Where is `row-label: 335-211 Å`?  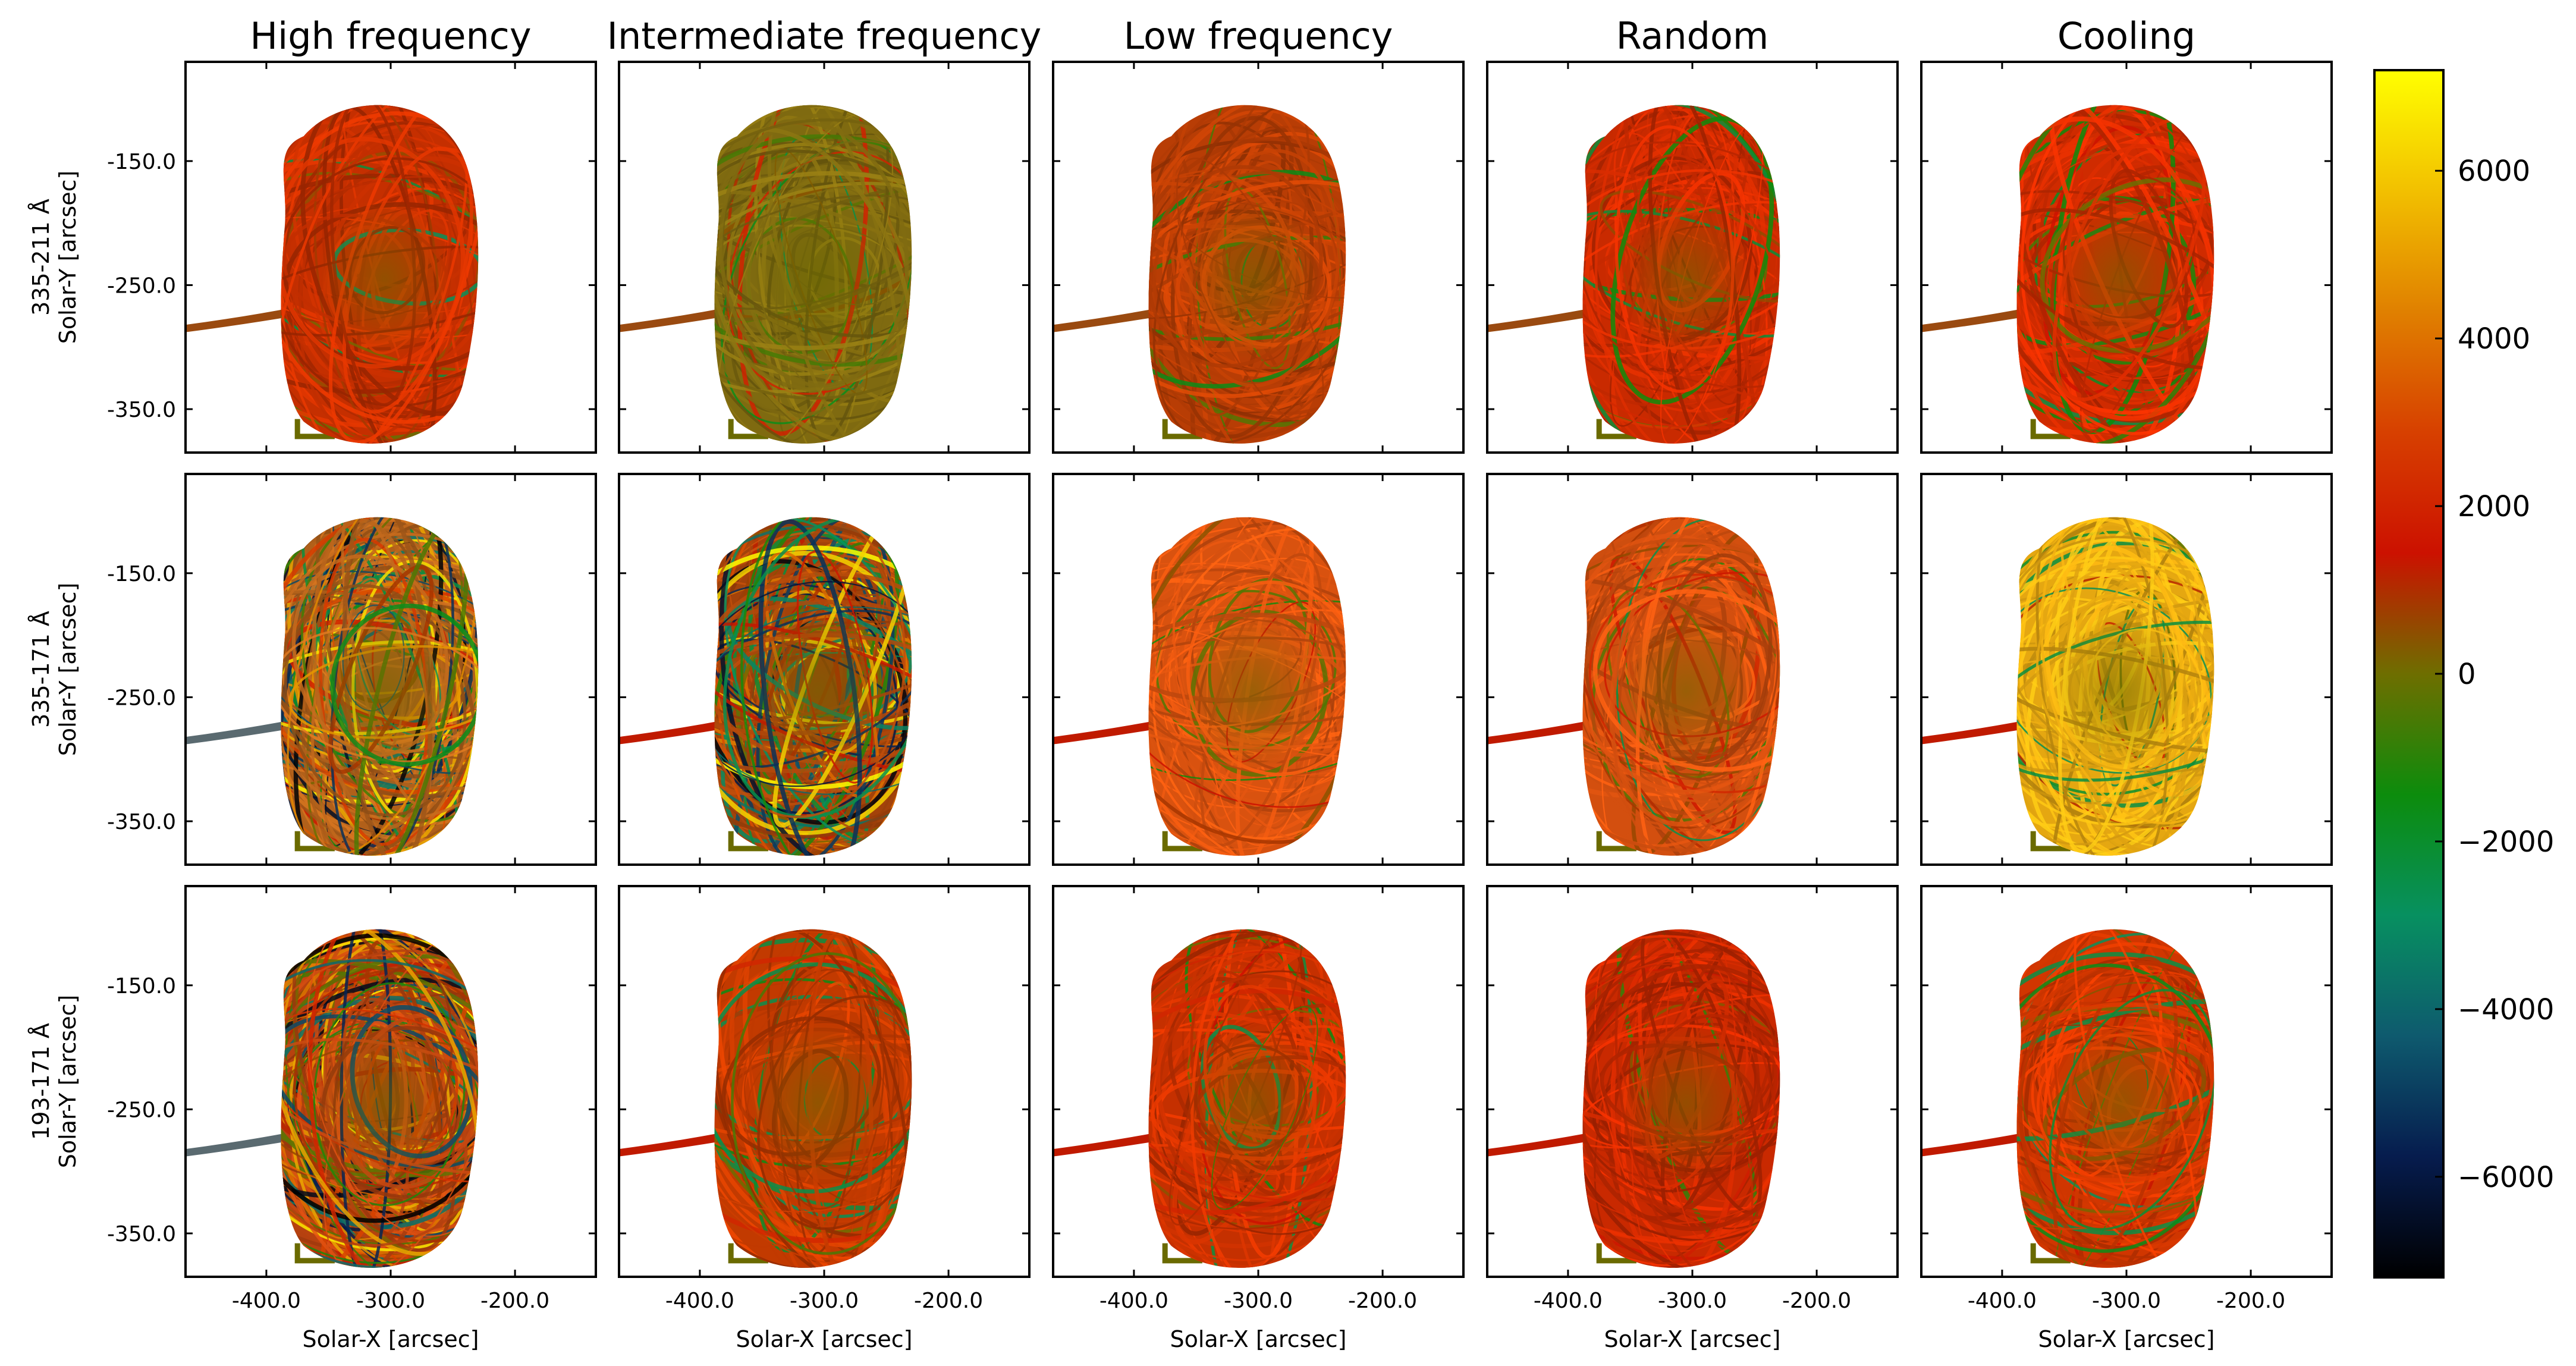
row-label: 335-211 Å is located at coordinates (41, 257).